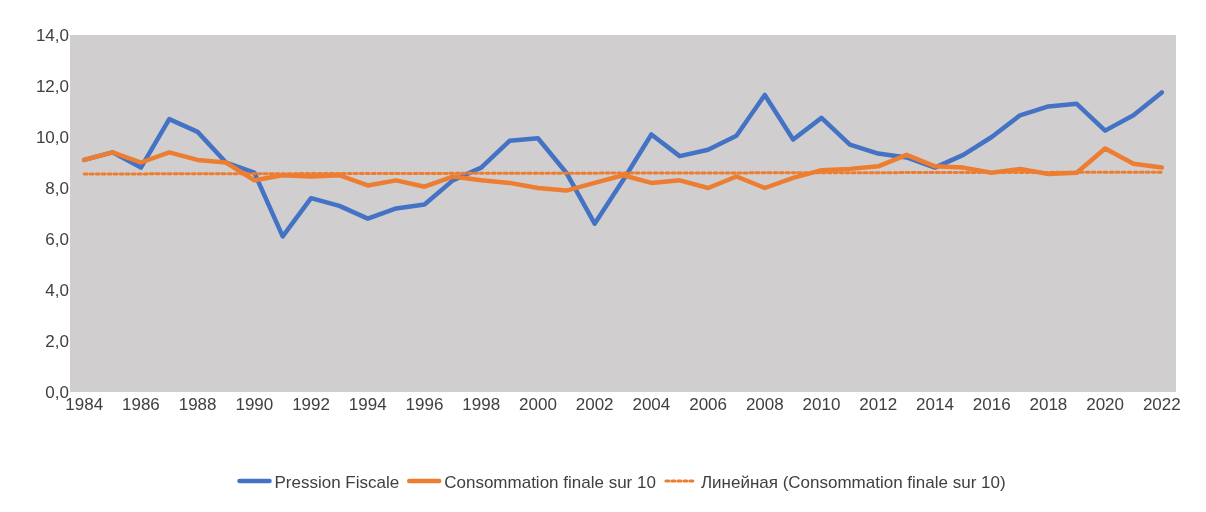  What do you see at coordinates (367, 404) in the screenshot?
I see `x-tick-label: 1994` at bounding box center [367, 404].